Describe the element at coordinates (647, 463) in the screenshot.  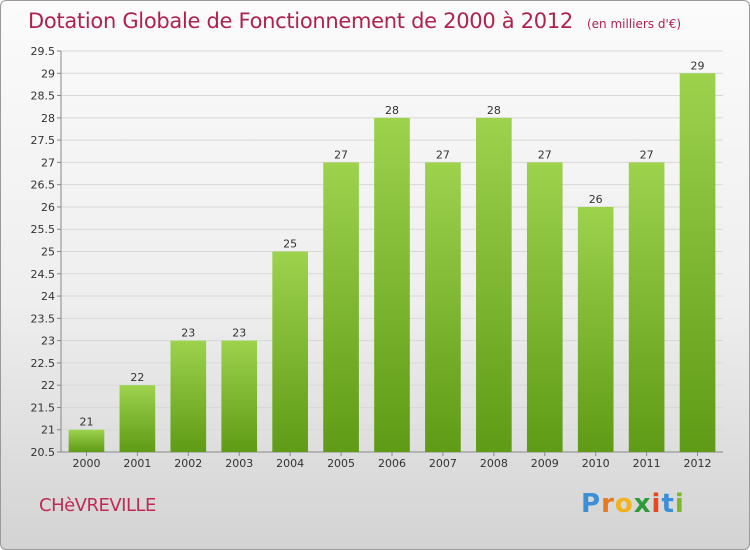
I see `x-tick-label: 2011` at that location.